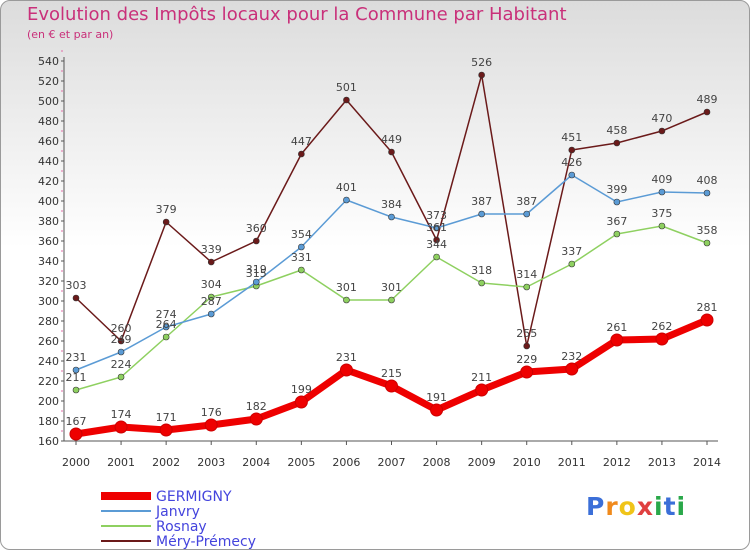 The image size is (750, 550). I want to click on data-label-janvry: 287, so click(211, 301).